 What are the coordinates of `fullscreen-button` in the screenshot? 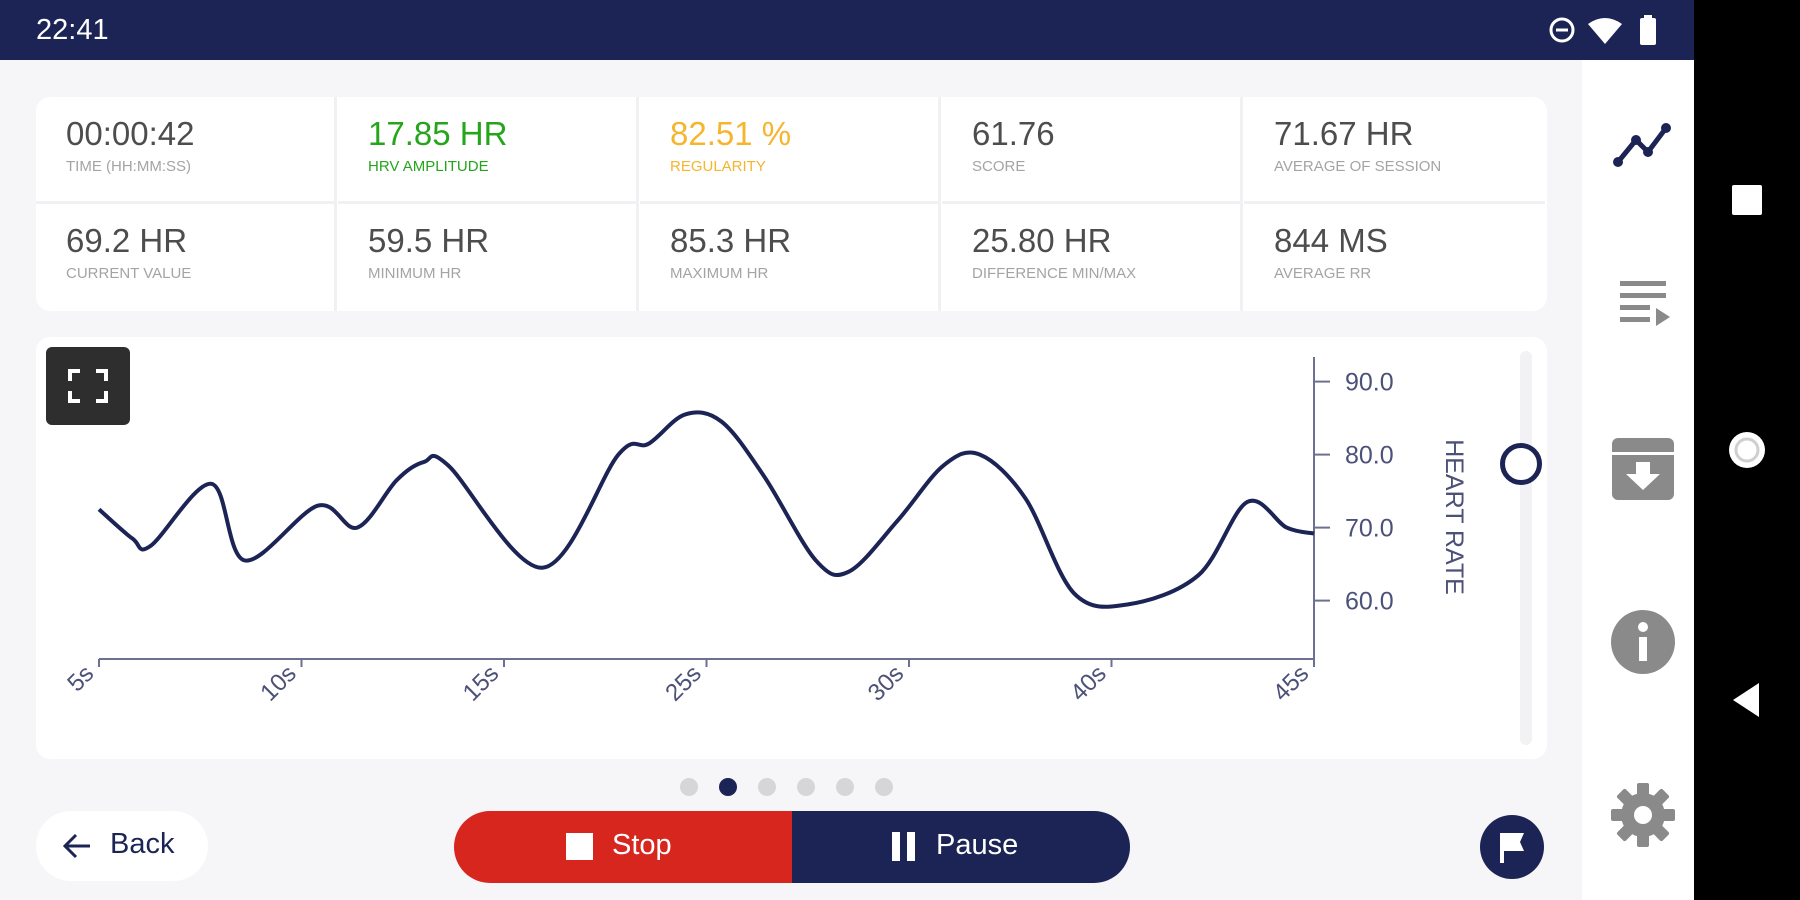 It's located at (88, 386).